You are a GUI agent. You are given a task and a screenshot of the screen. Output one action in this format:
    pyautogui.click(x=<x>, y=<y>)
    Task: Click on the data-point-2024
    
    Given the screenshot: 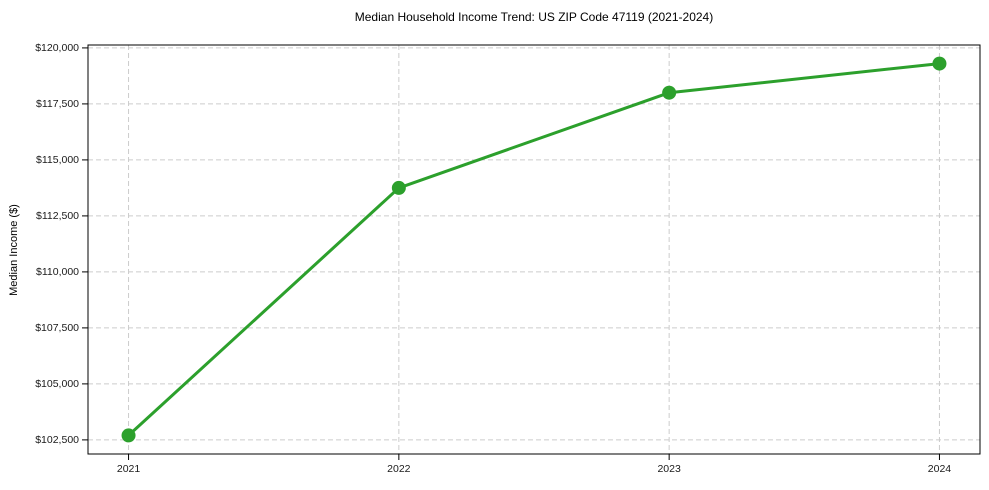 What is the action you would take?
    pyautogui.click(x=939, y=63)
    